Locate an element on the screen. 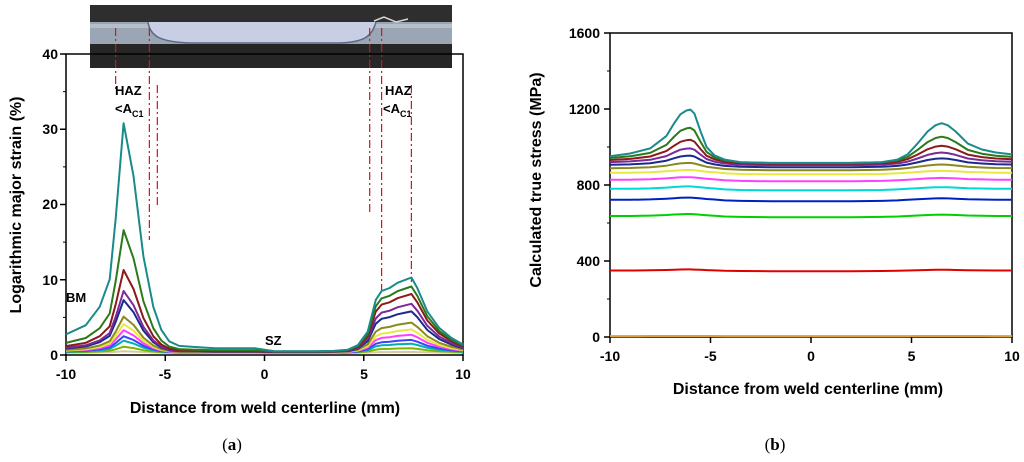 The height and width of the screenshot is (462, 1024). y-tick-labels-a: 0 10 20 30 40 is located at coordinates (50, 204).